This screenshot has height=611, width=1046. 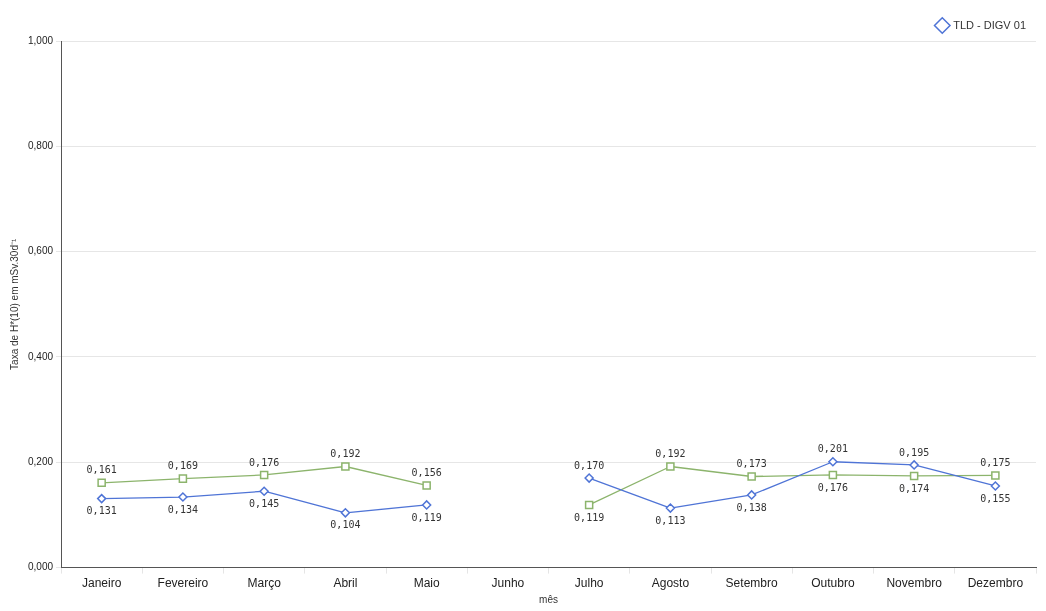 What do you see at coordinates (670, 520) in the screenshot?
I see `data-label: 0,113` at bounding box center [670, 520].